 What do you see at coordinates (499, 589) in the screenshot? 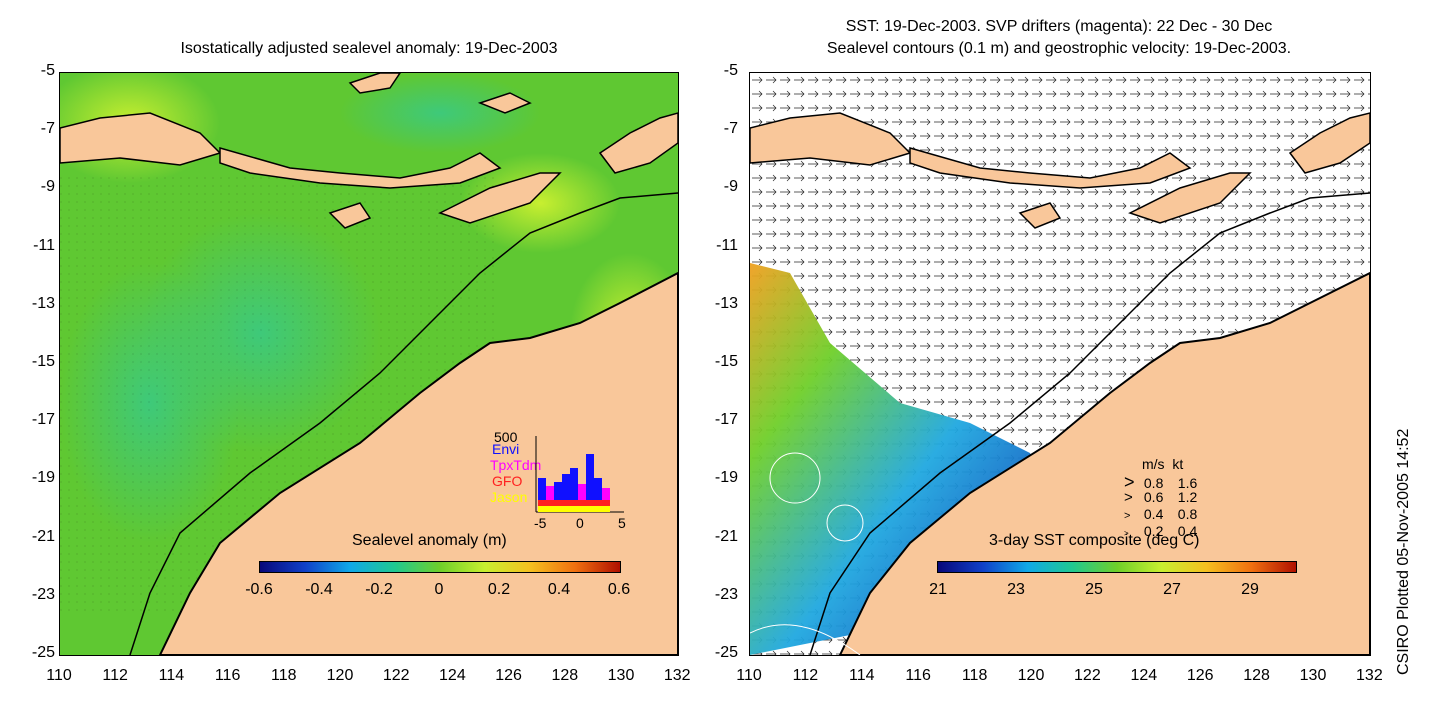
I see `sealevel-colorbar-tick: 0.2` at bounding box center [499, 589].